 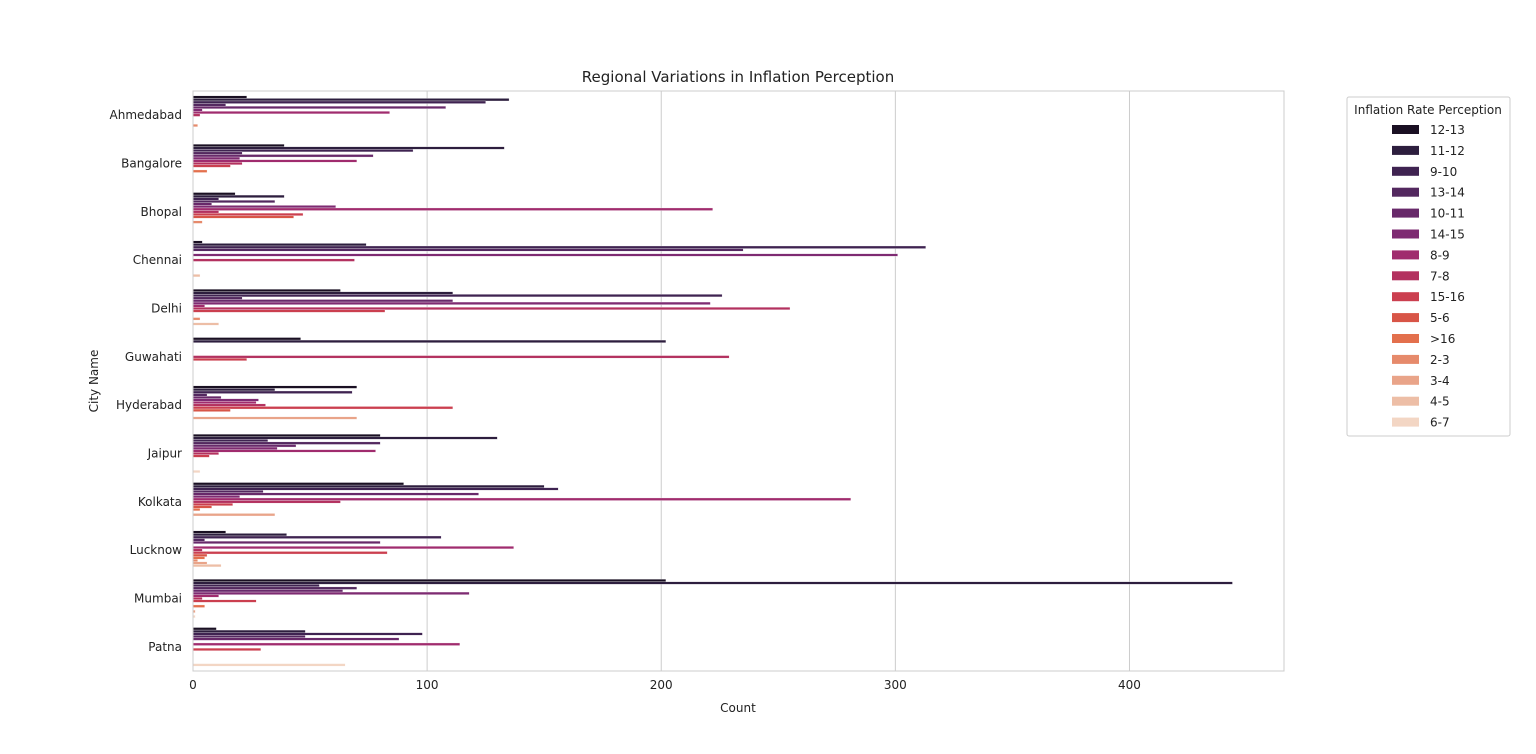 I want to click on legend-label-10: >16, so click(x=1442, y=339).